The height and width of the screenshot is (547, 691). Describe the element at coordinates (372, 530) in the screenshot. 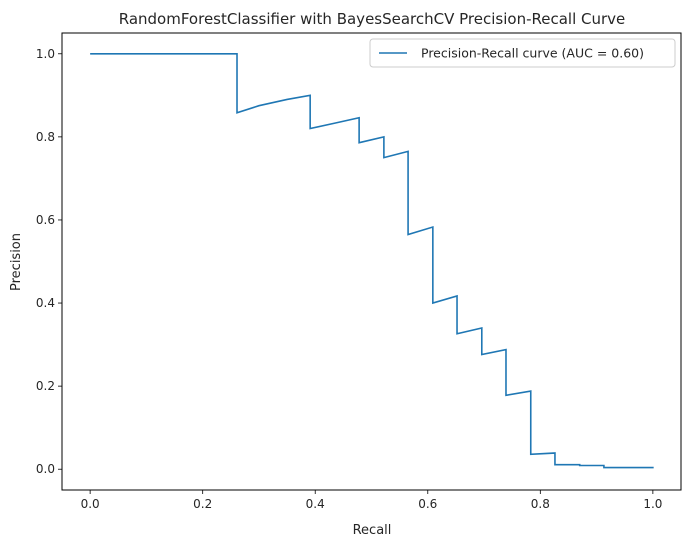

I see `x-axis-label: Recall` at that location.